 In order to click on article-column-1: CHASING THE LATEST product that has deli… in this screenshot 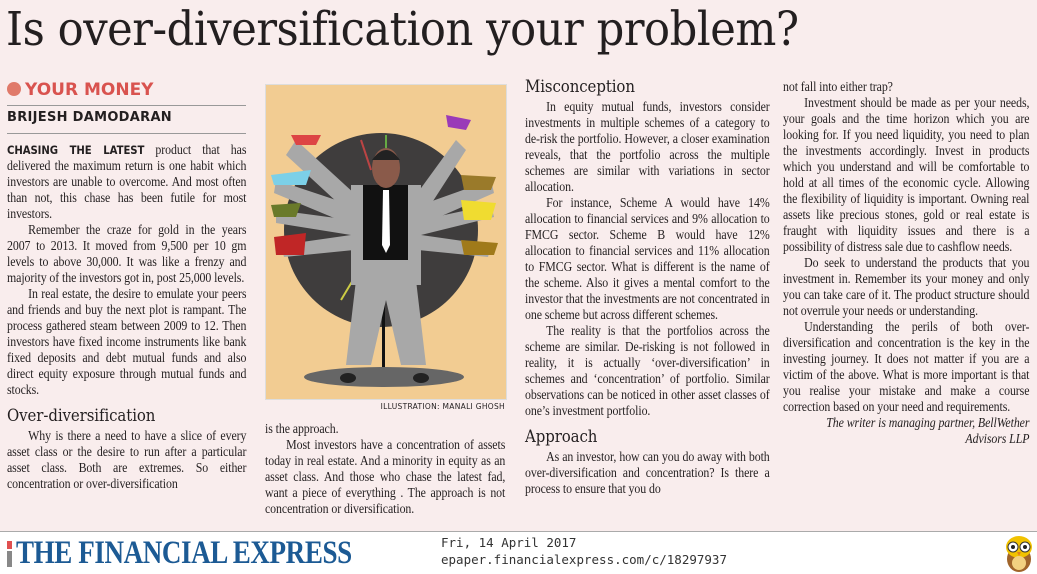, I will do `click(126, 317)`.